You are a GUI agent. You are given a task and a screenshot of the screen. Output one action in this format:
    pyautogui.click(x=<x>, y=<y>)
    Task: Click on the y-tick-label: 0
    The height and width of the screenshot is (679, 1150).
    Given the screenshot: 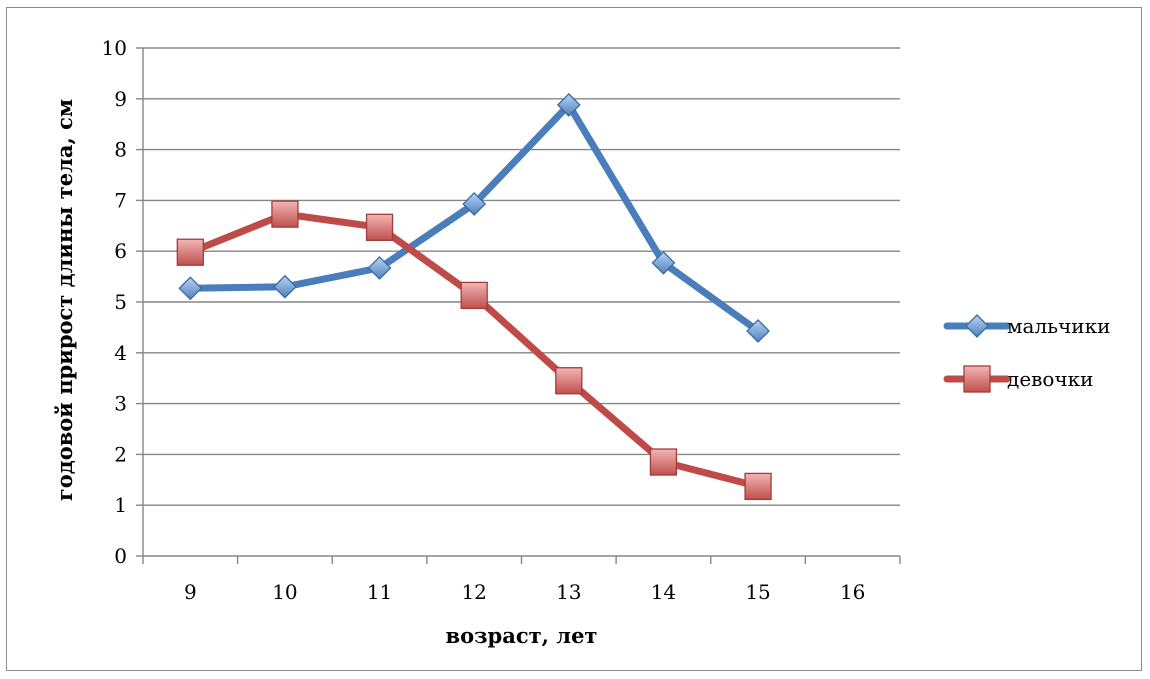 What is the action you would take?
    pyautogui.click(x=120, y=556)
    